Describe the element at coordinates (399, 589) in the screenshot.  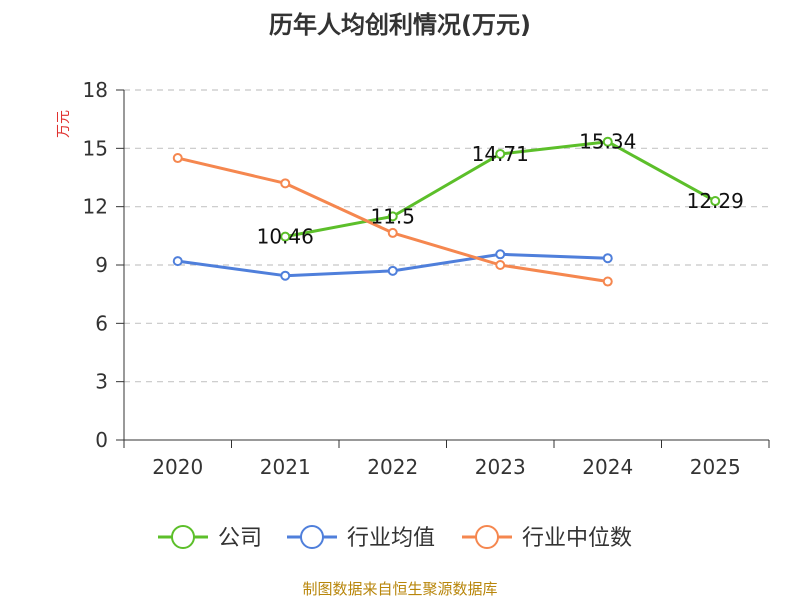
I see `source-note: 制图数据来自恒生聚源数据库` at that location.